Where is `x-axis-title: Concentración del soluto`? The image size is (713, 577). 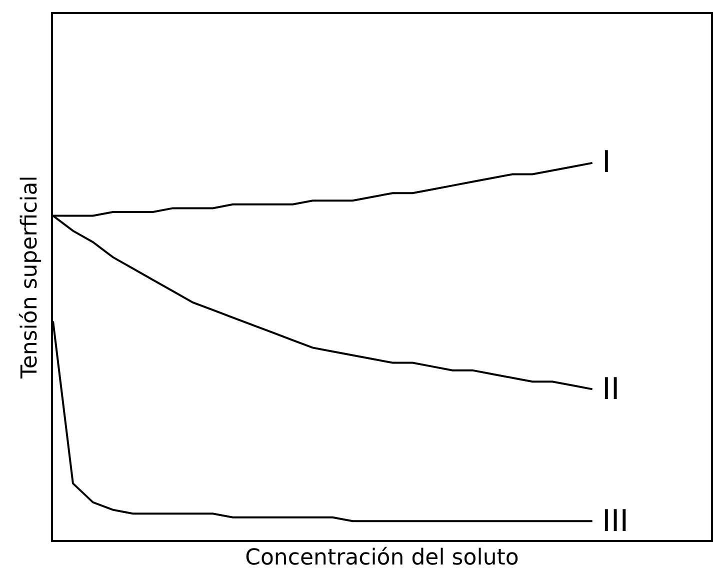
x-axis-title: Concentración del soluto is located at coordinates (382, 557).